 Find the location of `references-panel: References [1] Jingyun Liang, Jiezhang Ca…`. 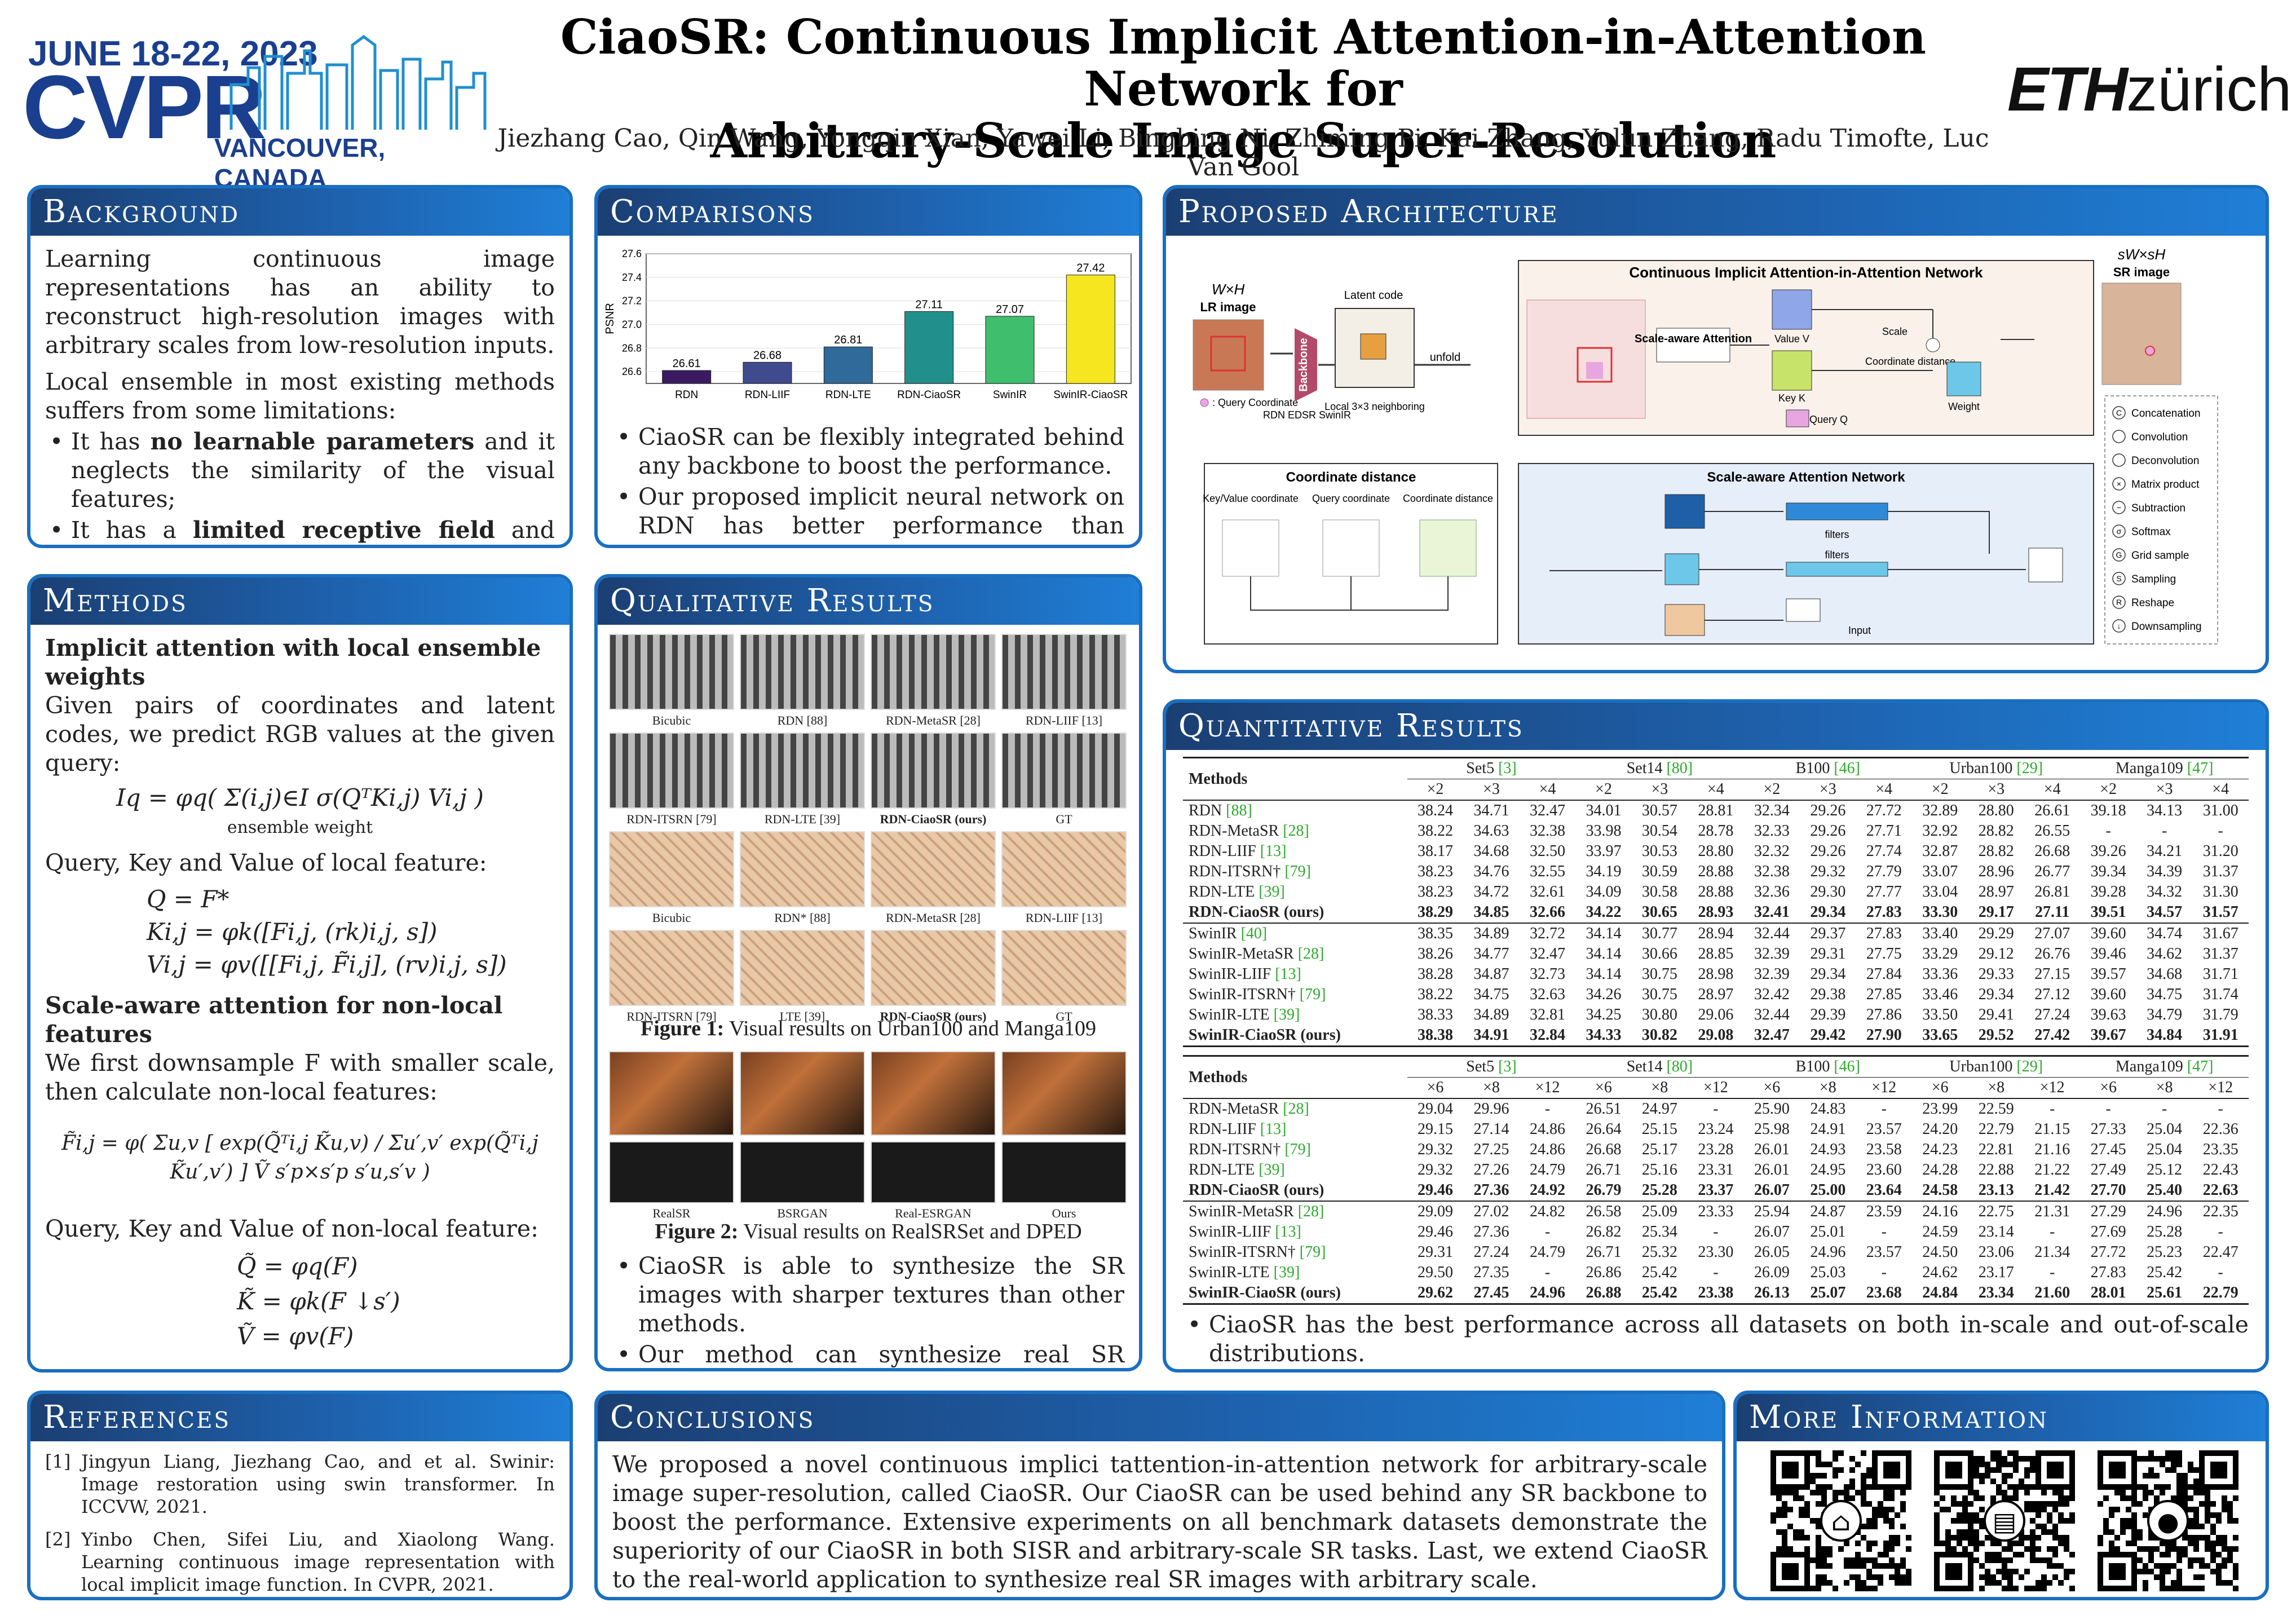

references-panel: References [1] Jingyun Liang, Jiezhang Ca… is located at coordinates (300, 1496).